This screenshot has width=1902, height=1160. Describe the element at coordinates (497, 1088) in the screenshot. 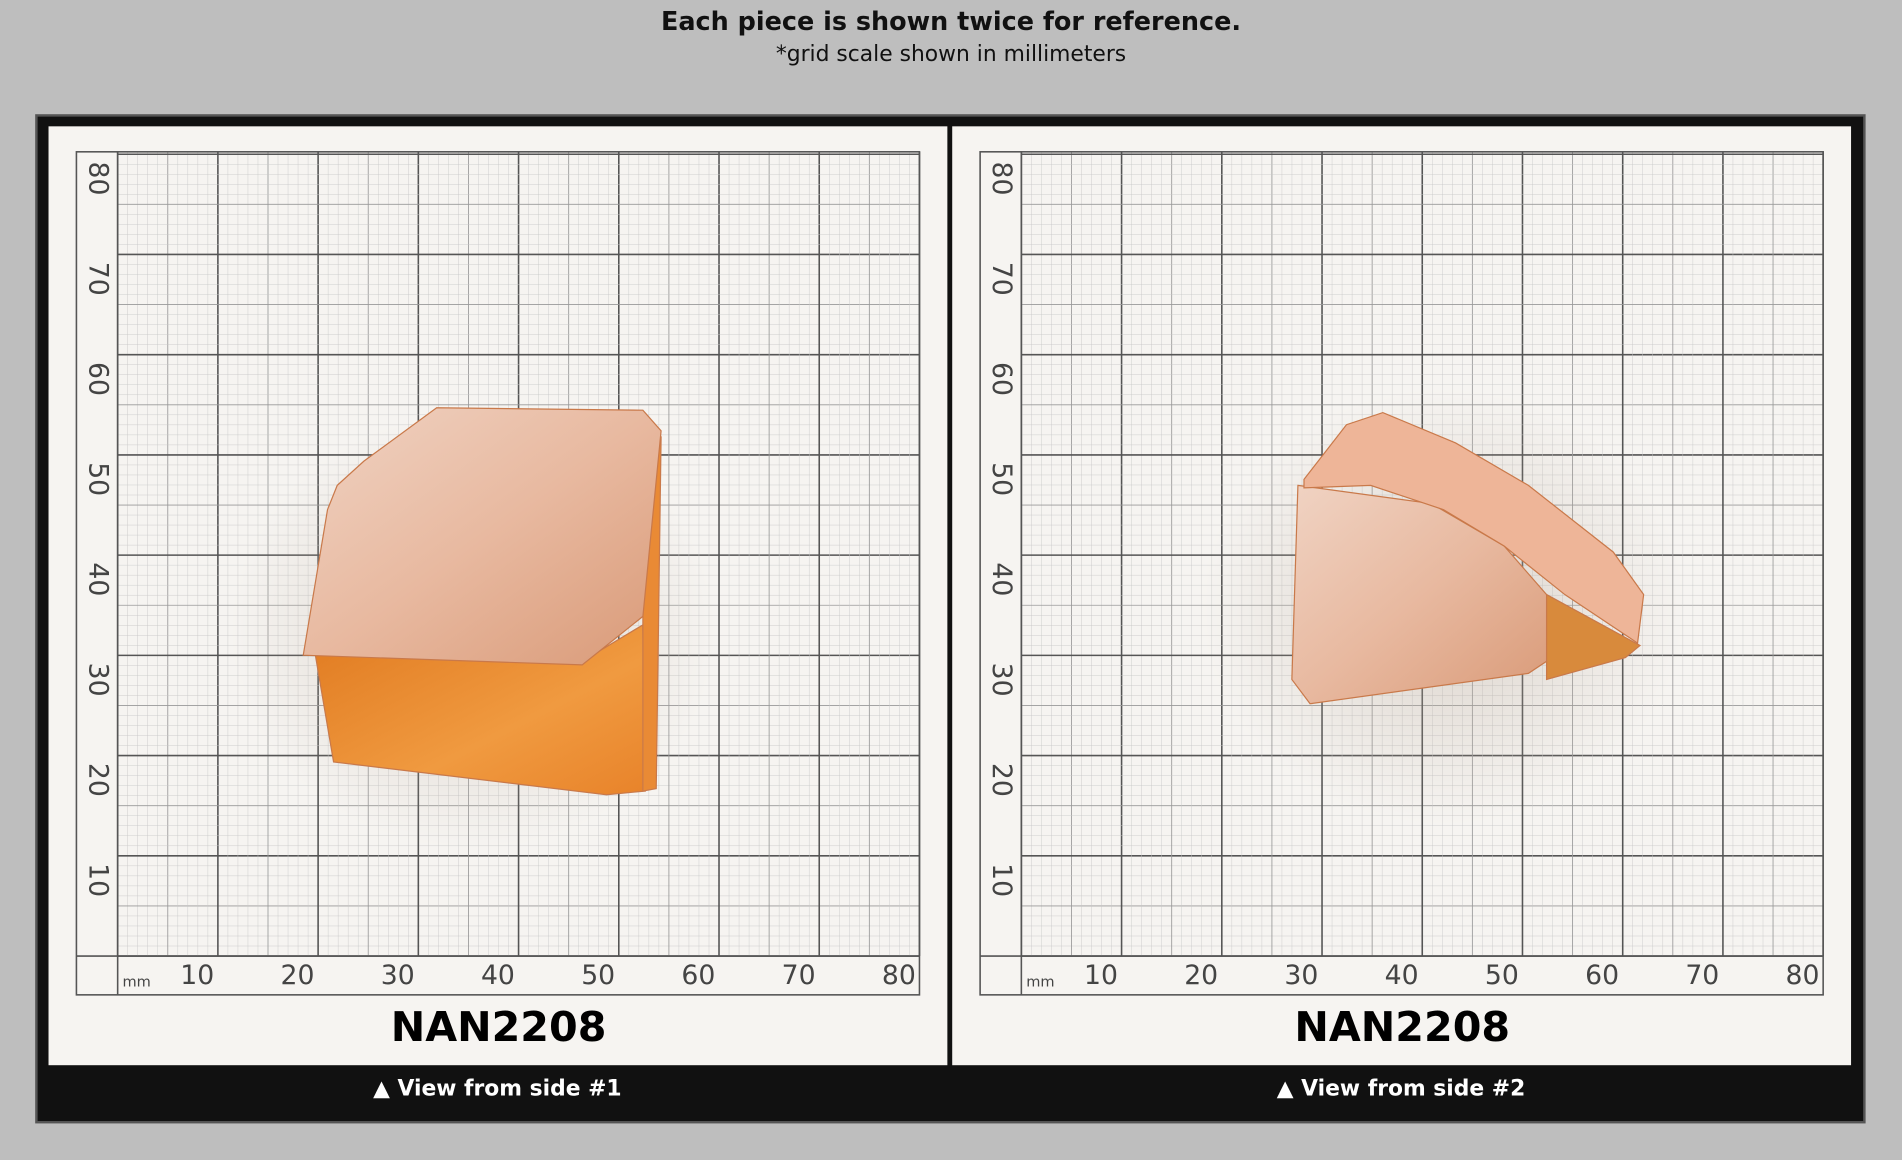

I see `view-caption: ▲ View from side #1` at that location.